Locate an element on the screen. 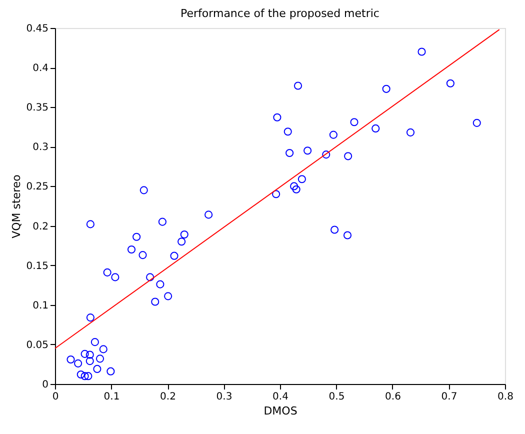 Image resolution: width=525 pixels, height=434 pixels. y-tick-label: 0.2 is located at coordinates (40, 226).